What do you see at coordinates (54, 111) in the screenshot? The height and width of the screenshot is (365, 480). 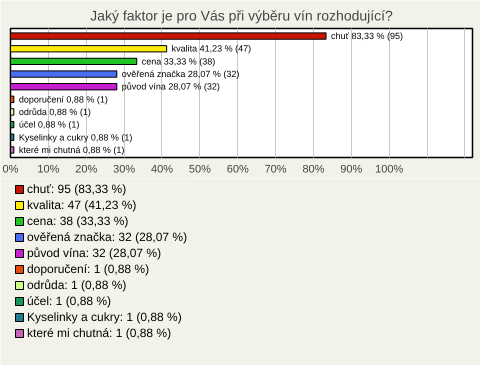 I see `data-label: odrůda 0,88 % (1)` at bounding box center [54, 111].